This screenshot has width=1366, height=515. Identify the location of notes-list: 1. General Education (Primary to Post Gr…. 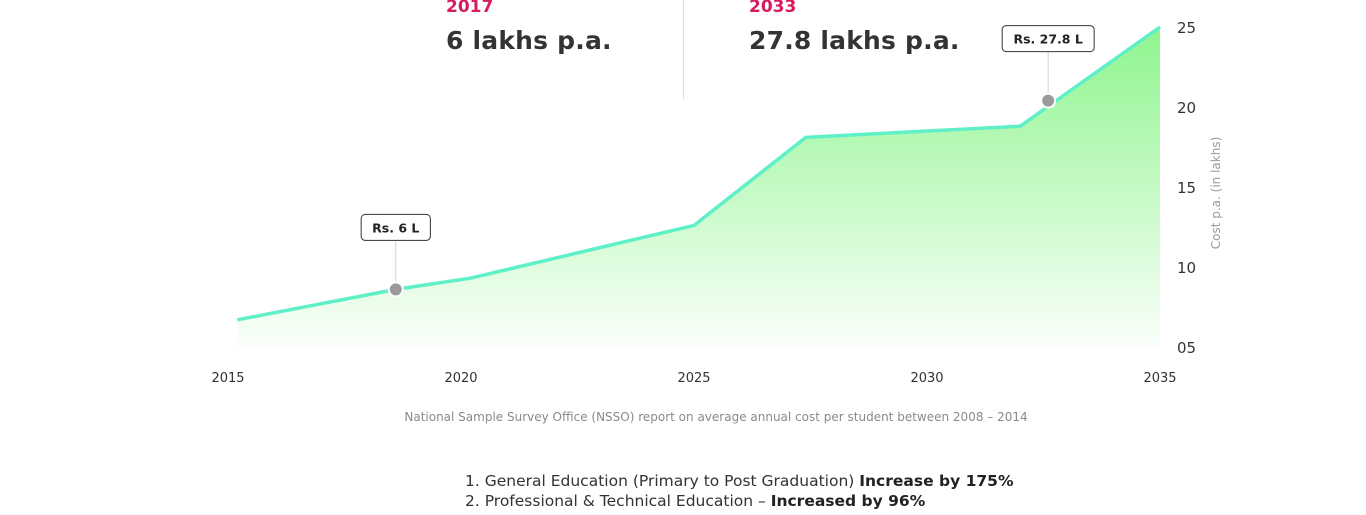
(739, 491).